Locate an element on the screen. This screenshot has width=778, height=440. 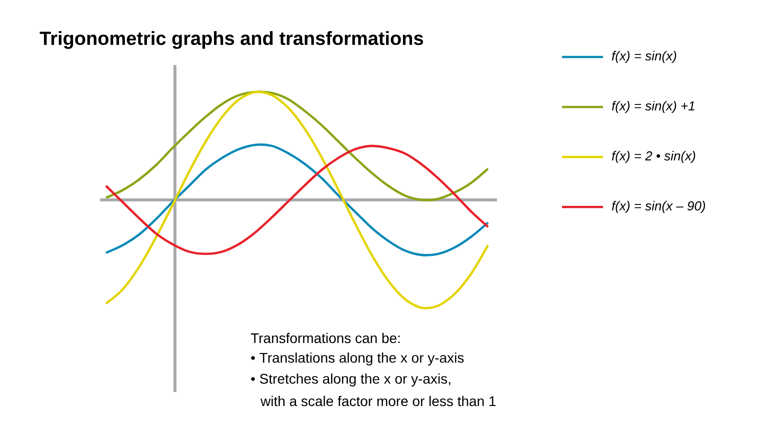
legend-label: f(x) = sin(x) is located at coordinates (644, 57).